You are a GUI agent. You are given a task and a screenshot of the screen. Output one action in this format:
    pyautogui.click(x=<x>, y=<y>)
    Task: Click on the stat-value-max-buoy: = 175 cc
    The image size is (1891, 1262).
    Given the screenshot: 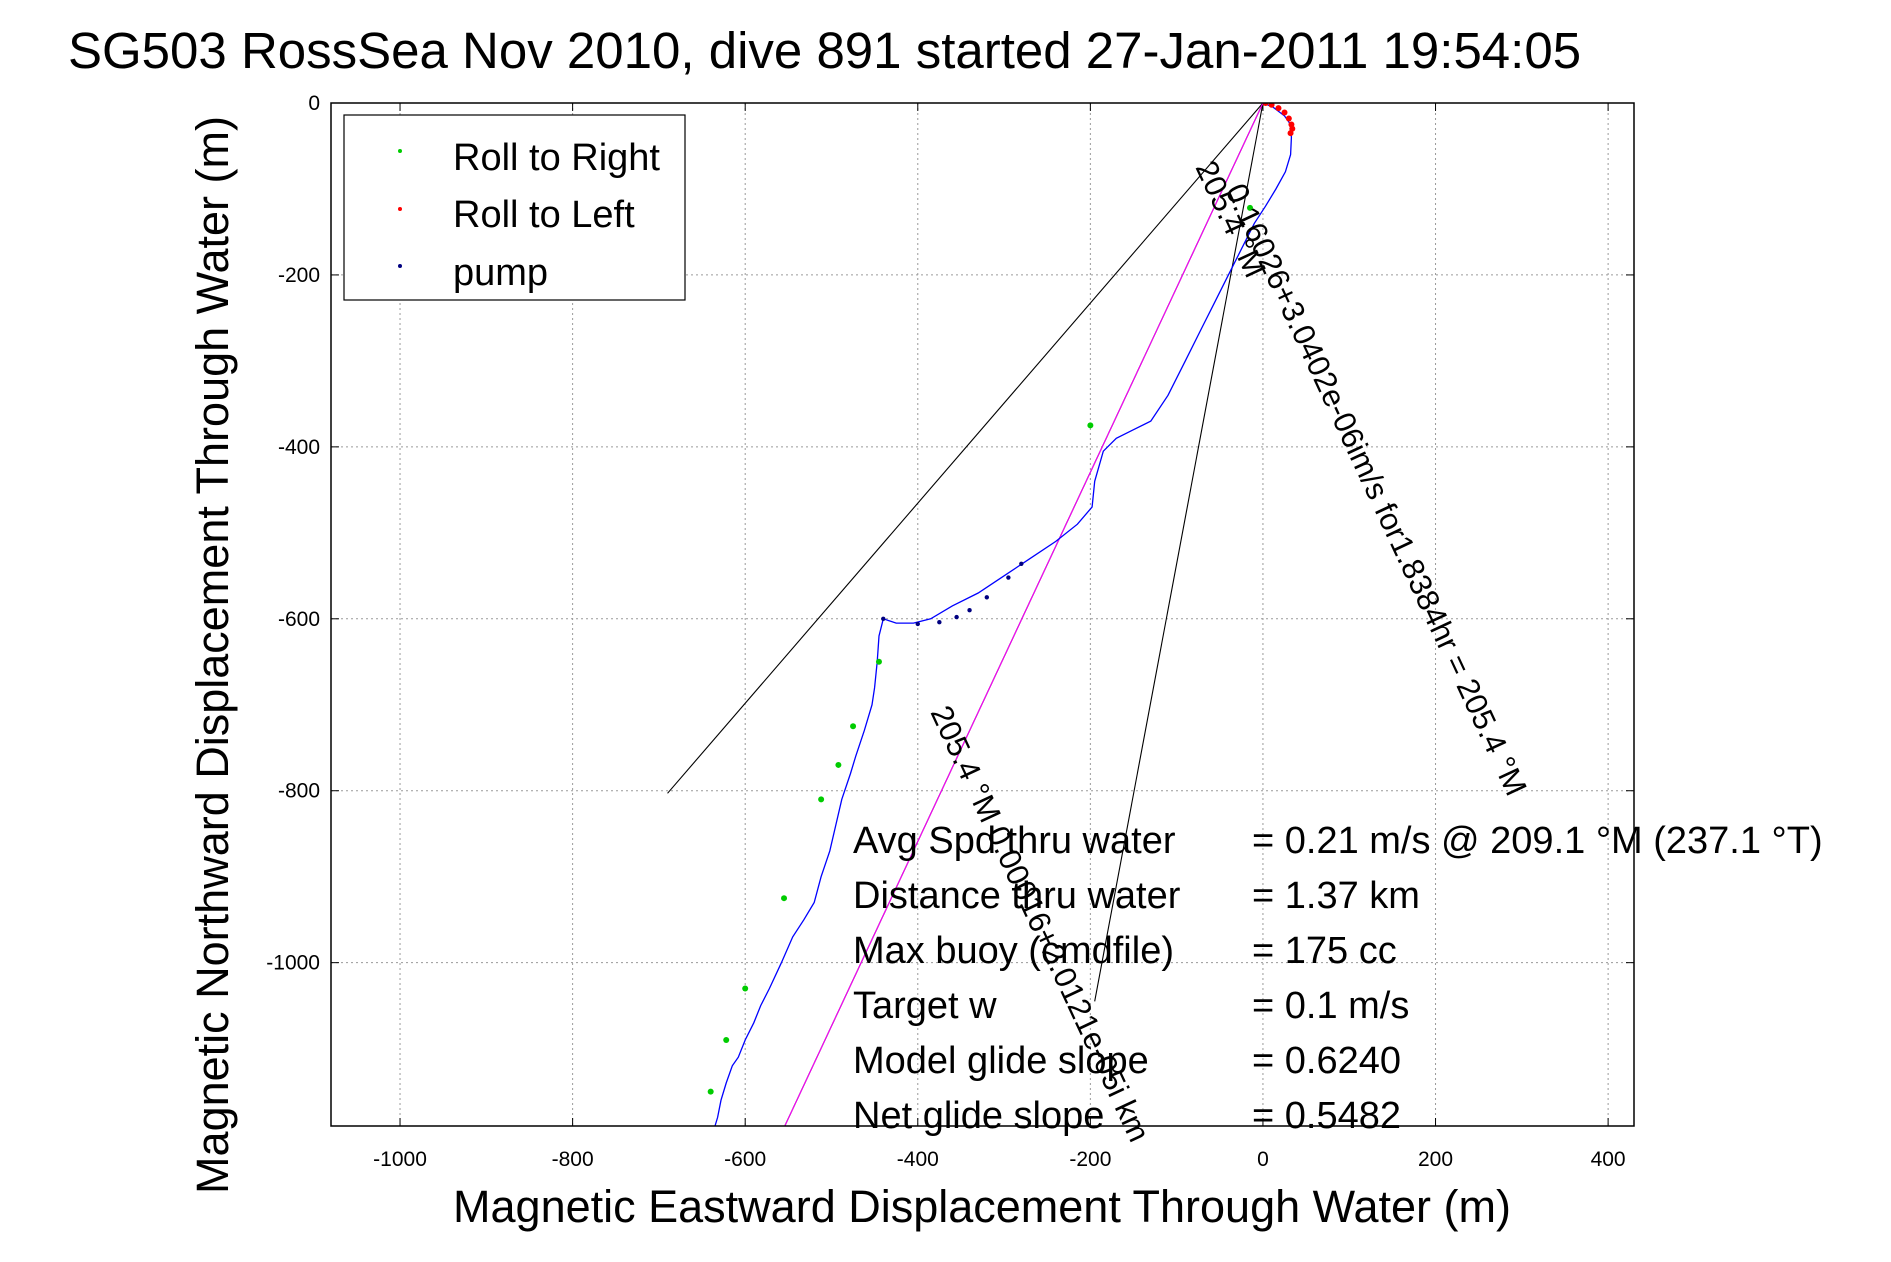 What is the action you would take?
    pyautogui.click(x=1324, y=951)
    